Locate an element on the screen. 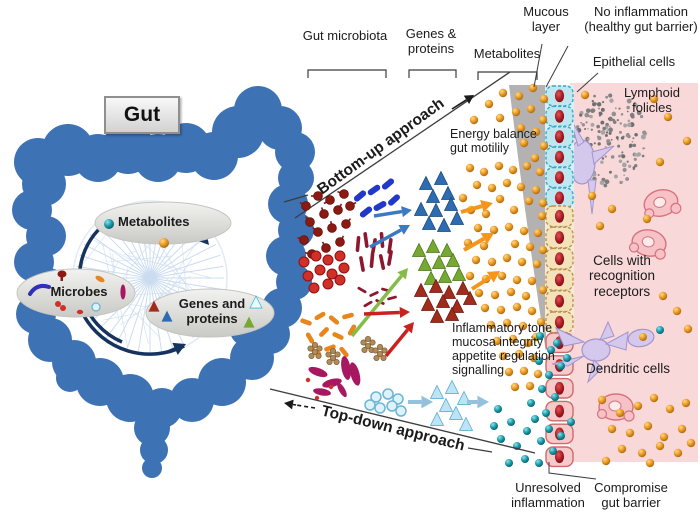 The width and height of the screenshot is (700, 516). column-header-metabolites: Metabolites is located at coordinates (507, 53).